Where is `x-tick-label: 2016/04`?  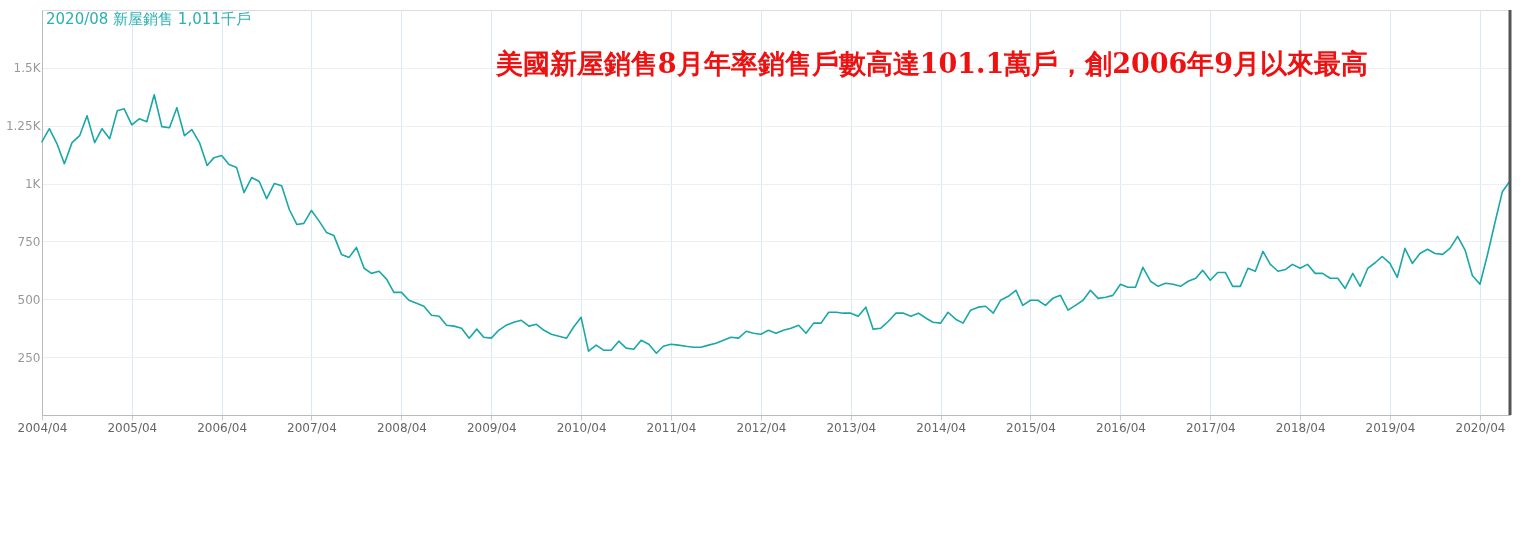 x-tick-label: 2016/04 is located at coordinates (1121, 427).